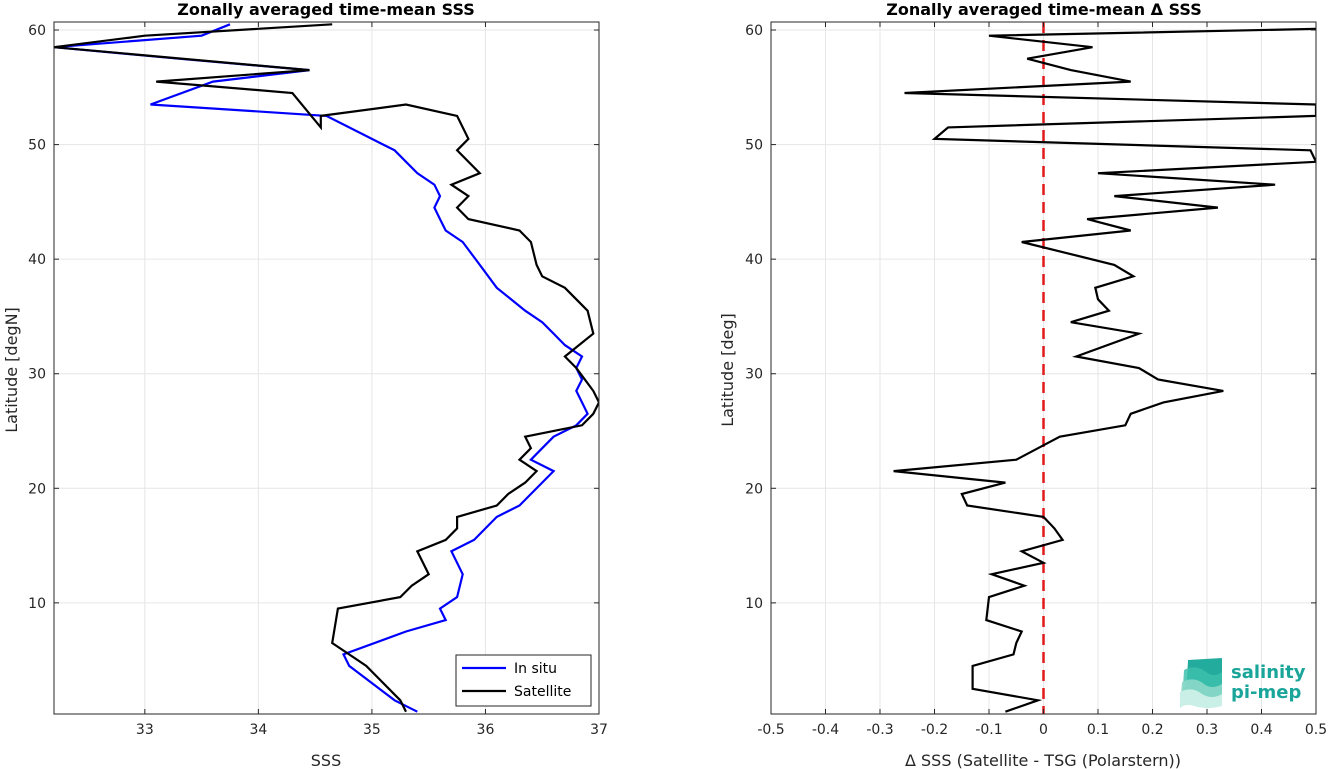 Image resolution: width=1330 pixels, height=769 pixels. Describe the element at coordinates (535, 669) in the screenshot. I see `legend-label-in-situ: In situ` at that location.